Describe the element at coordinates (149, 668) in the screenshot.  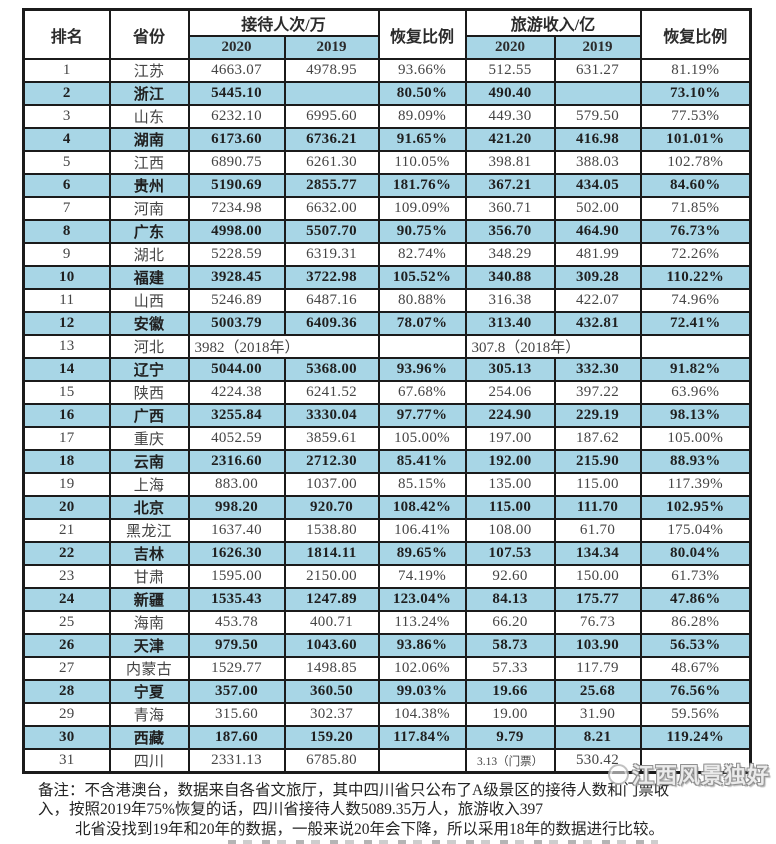
I see `cell-province: 内蒙古` at that location.